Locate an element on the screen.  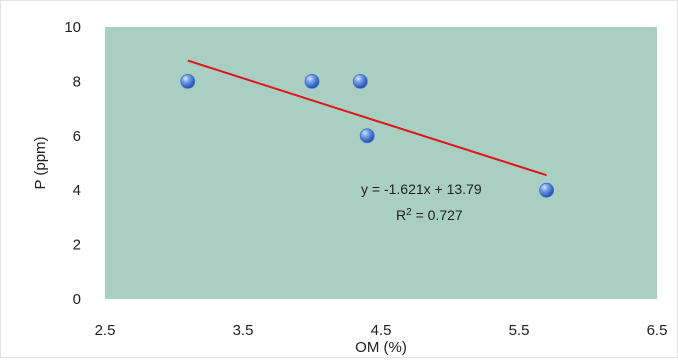
y-axis-ticks: 0 2 4 6 8 10 is located at coordinates (72, 163).